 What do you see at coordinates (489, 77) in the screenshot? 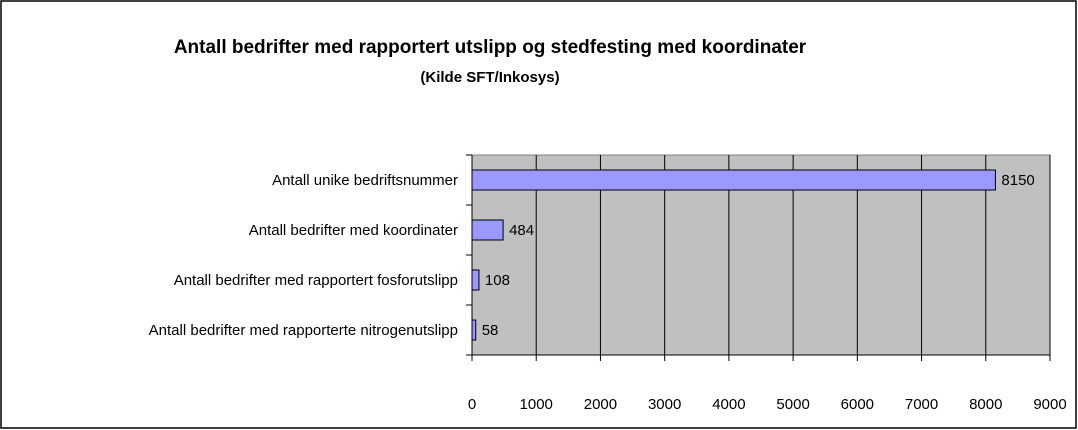
I see `chart-subtitle: (Kilde SFT/Inkosys)` at bounding box center [489, 77].